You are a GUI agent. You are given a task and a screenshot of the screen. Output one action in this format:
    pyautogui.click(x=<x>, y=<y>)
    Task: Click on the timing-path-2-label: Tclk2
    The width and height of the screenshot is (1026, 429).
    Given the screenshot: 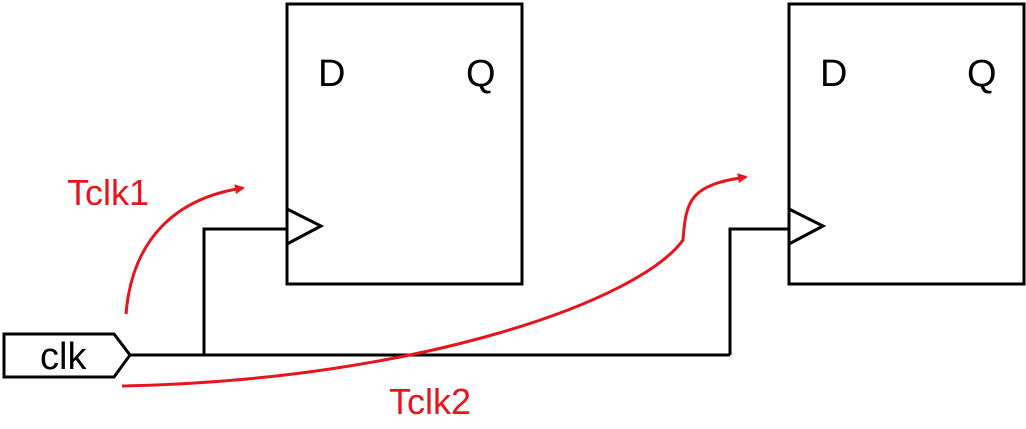 What is the action you would take?
    pyautogui.click(x=430, y=401)
    